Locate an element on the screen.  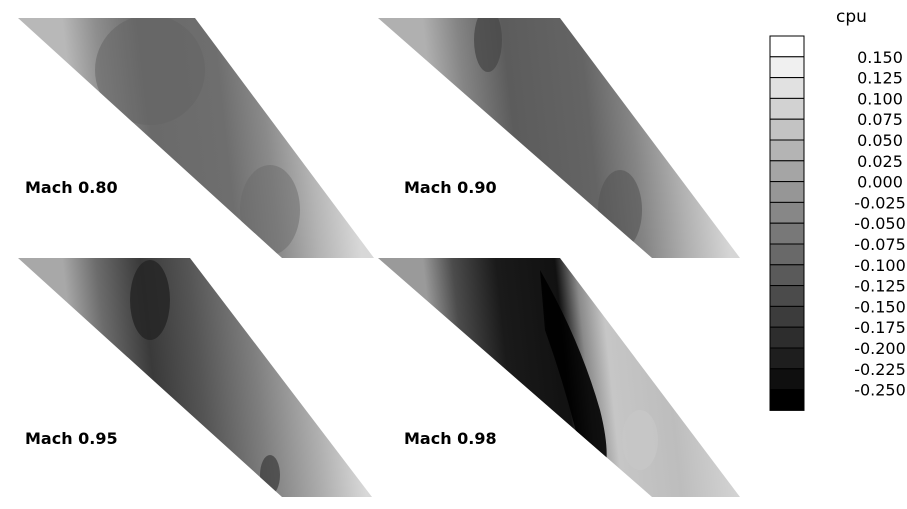
legend-tick-label: -0.150 is located at coordinates (880, 306).